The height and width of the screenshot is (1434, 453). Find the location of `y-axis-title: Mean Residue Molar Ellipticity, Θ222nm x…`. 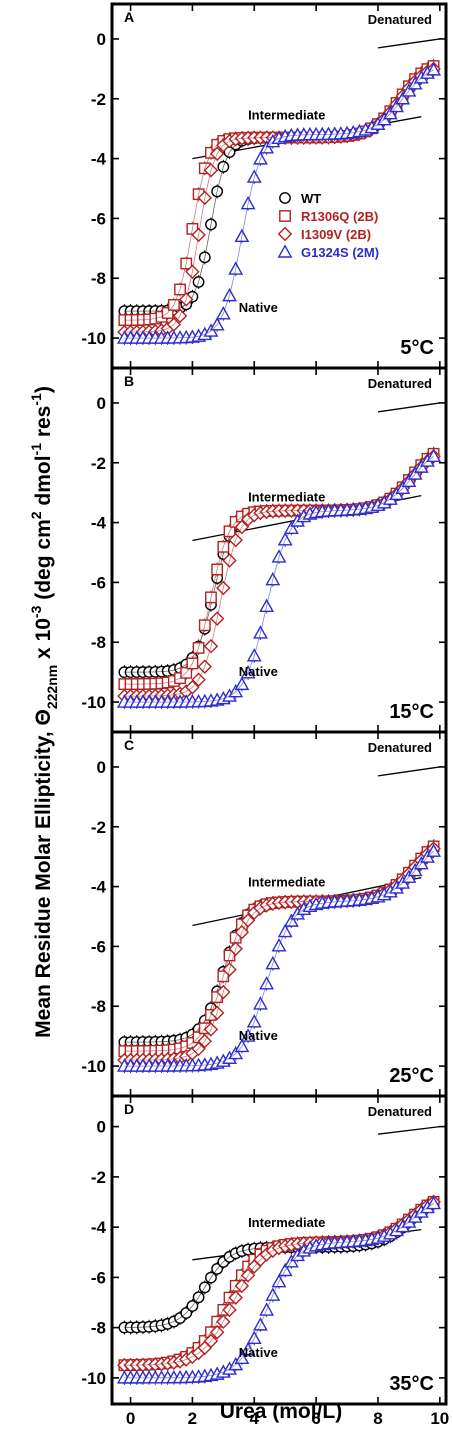

y-axis-title: Mean Residue Molar Ellipticity, Θ222nm x… is located at coordinates (44, 712).